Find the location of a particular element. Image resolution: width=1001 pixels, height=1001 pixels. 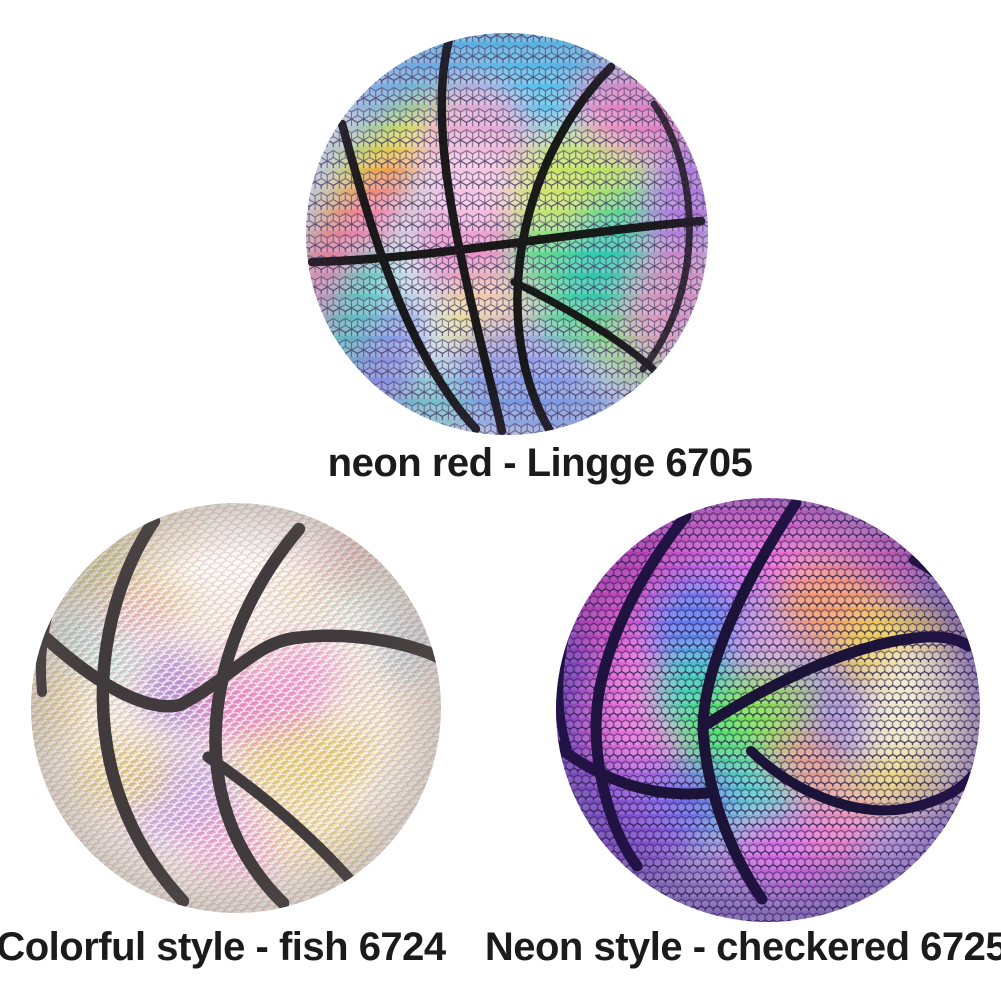

product-caption-6724: Colorful style - fish 6724 is located at coordinates (223, 947).